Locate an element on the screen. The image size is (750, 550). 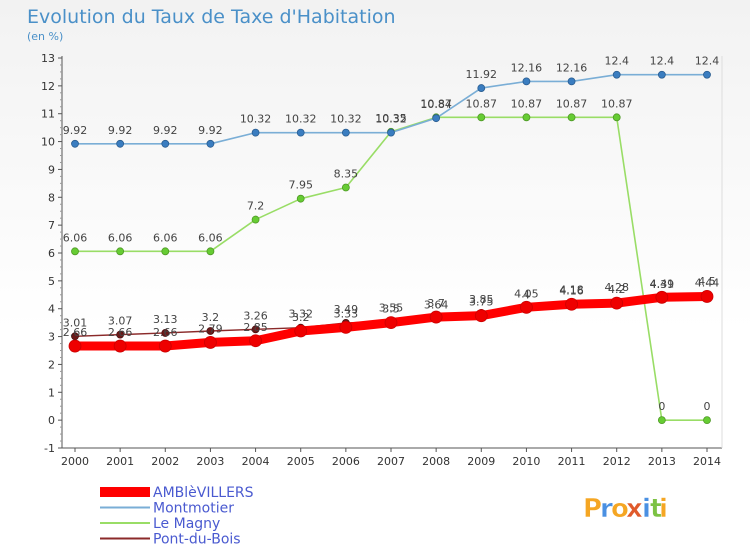
legend-label: AMBlèVILLERS is located at coordinates (203, 493).